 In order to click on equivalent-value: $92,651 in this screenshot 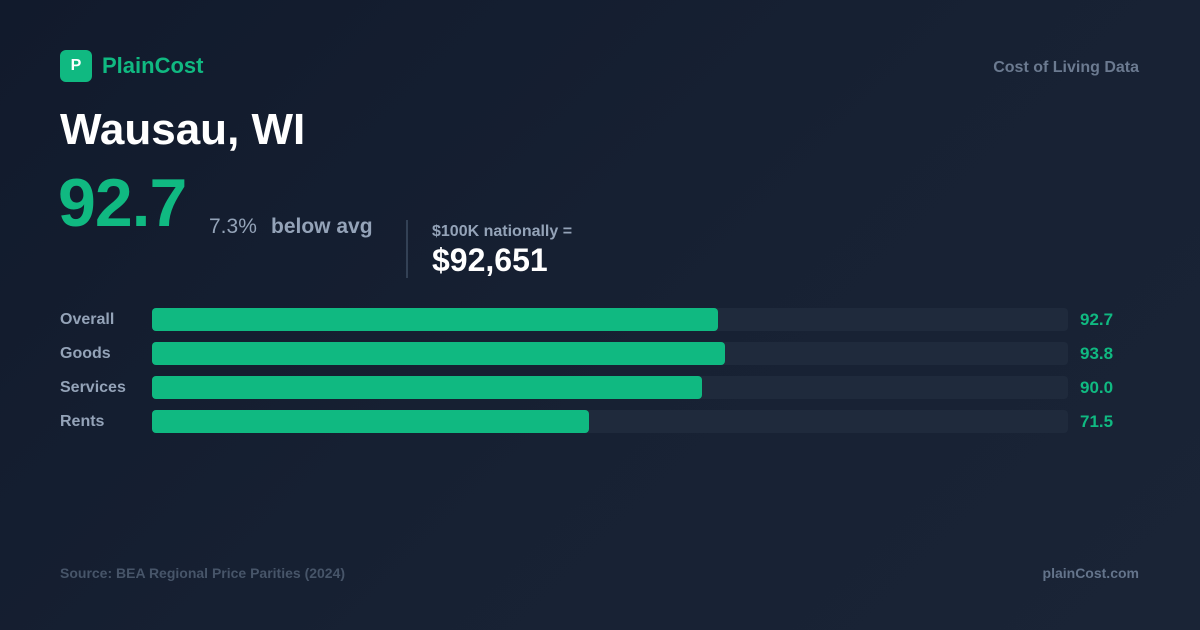, I will do `click(490, 260)`.